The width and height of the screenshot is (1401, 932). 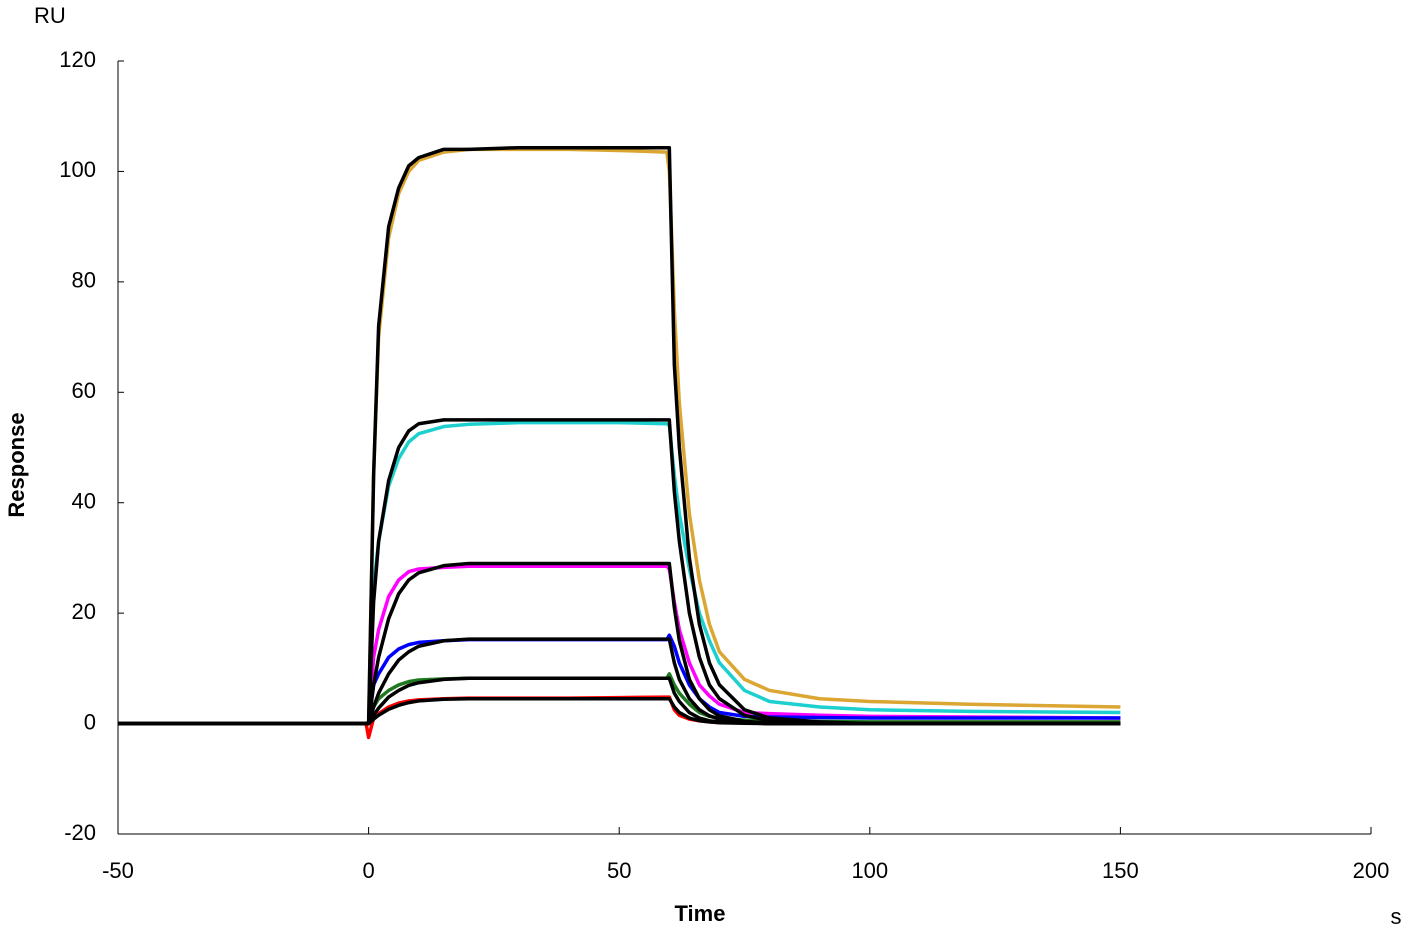 I want to click on x-tick-label: 0, so click(x=368, y=870).